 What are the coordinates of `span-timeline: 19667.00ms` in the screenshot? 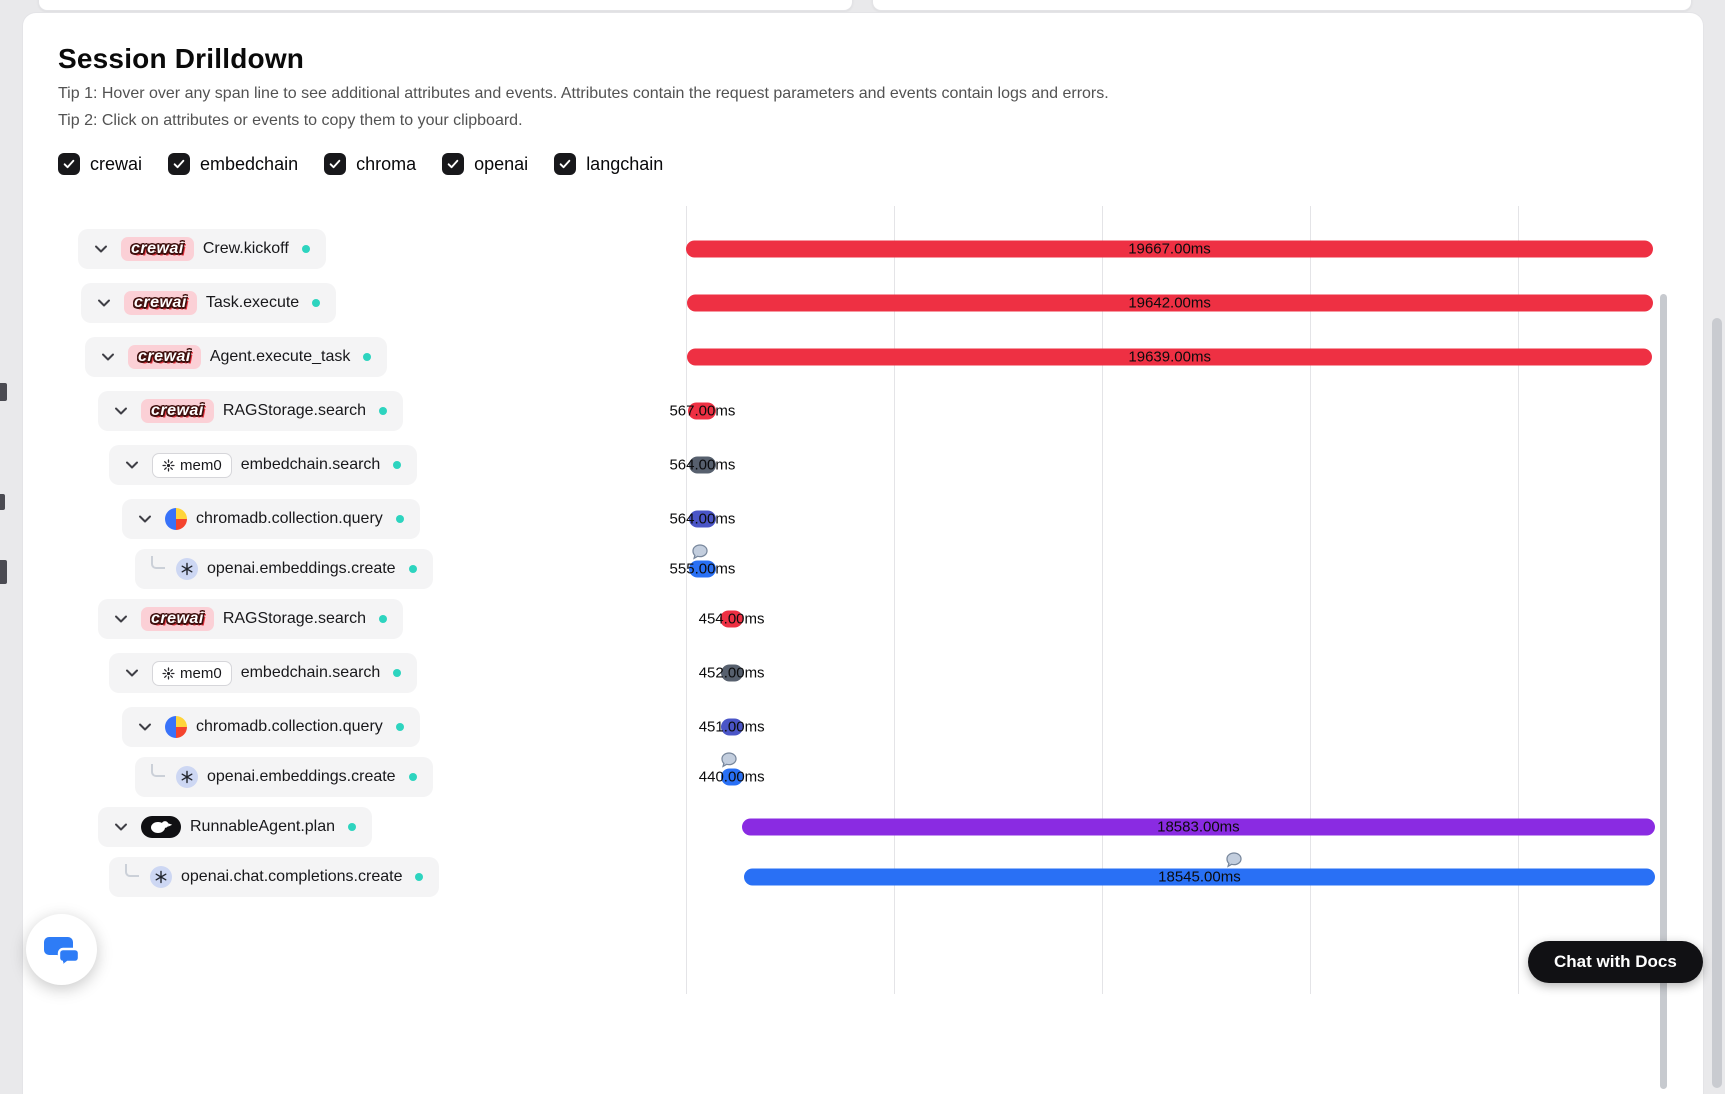 It's located at (1172, 249).